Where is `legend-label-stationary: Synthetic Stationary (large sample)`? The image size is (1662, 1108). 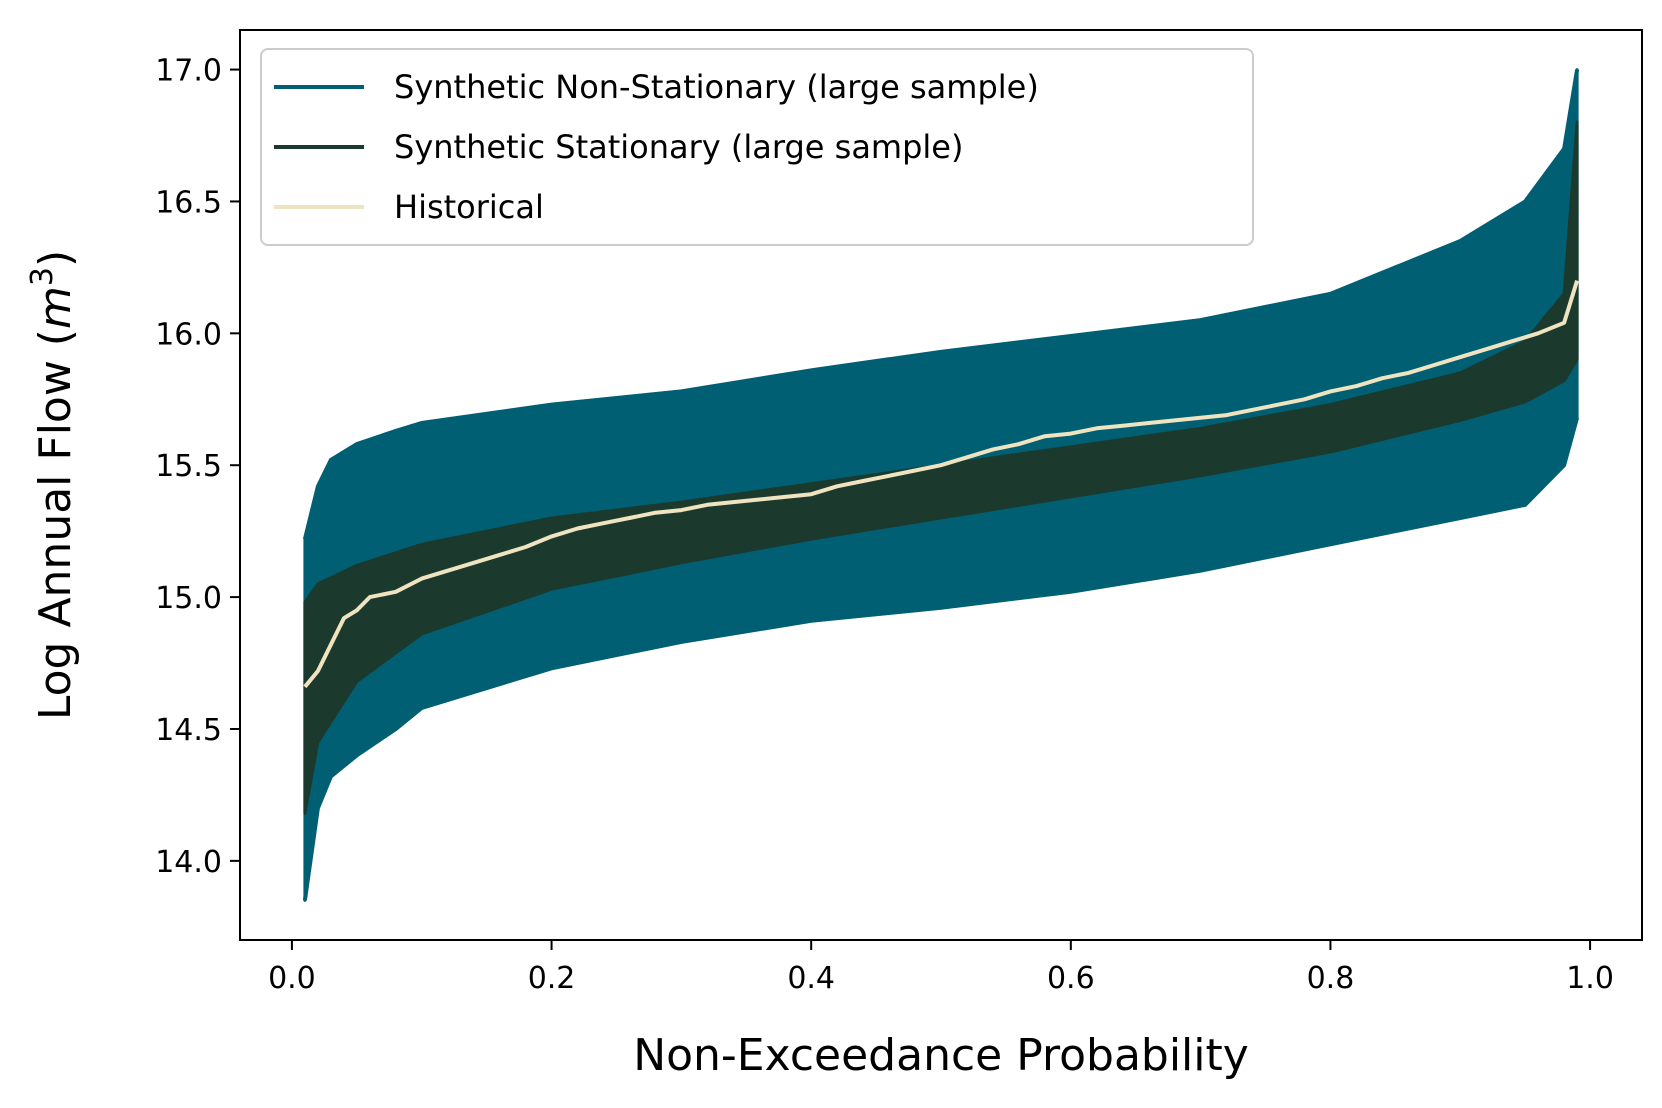 legend-label-stationary: Synthetic Stationary (large sample) is located at coordinates (678, 147).